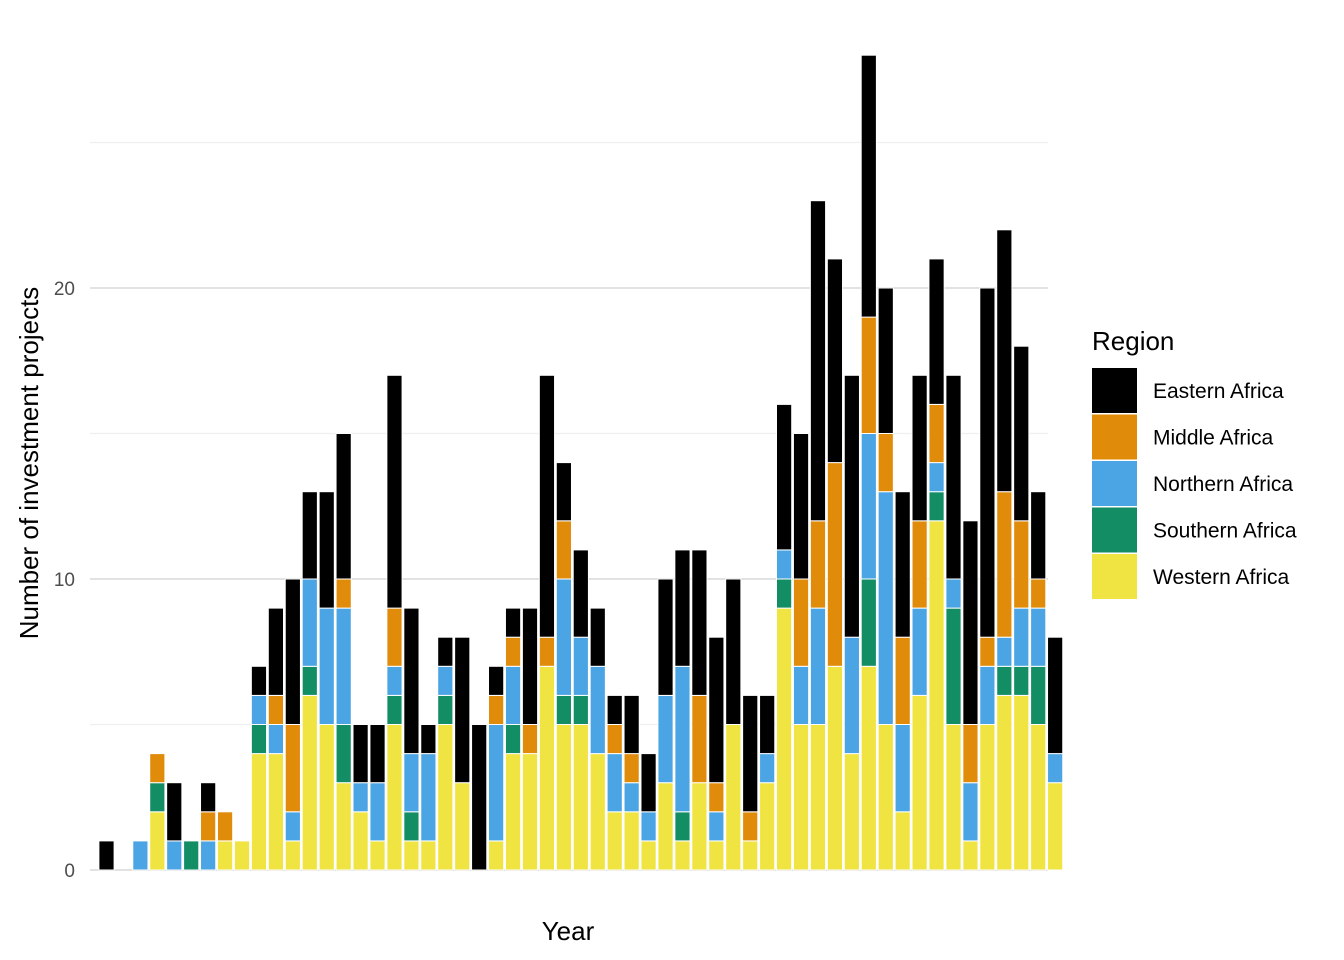  I want to click on y-tick-label: 20, so click(64, 289).